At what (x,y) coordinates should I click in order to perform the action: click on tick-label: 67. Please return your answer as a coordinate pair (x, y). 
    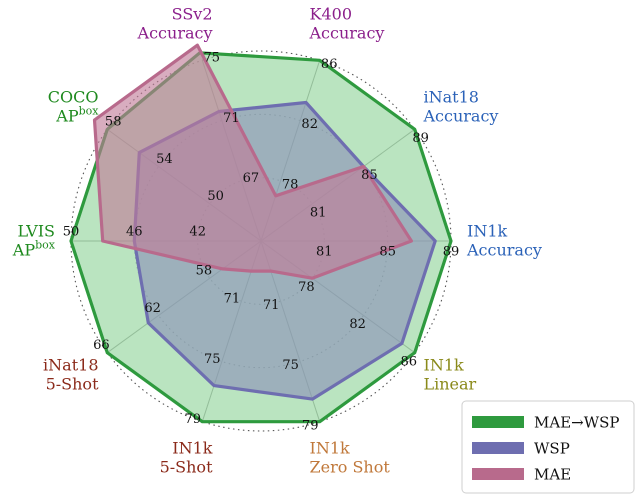
    Looking at the image, I should click on (251, 178).